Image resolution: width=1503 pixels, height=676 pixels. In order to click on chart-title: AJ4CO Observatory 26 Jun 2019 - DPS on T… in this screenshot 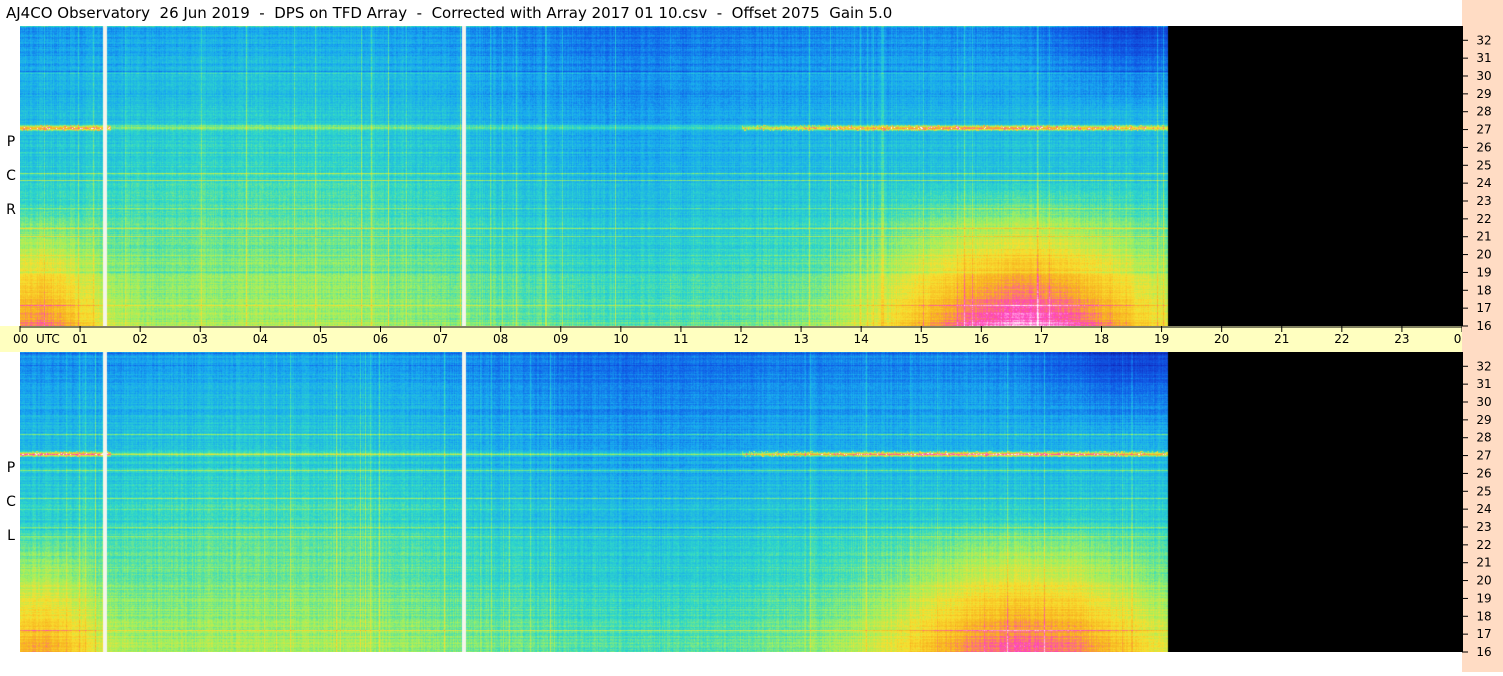, I will do `click(449, 13)`.